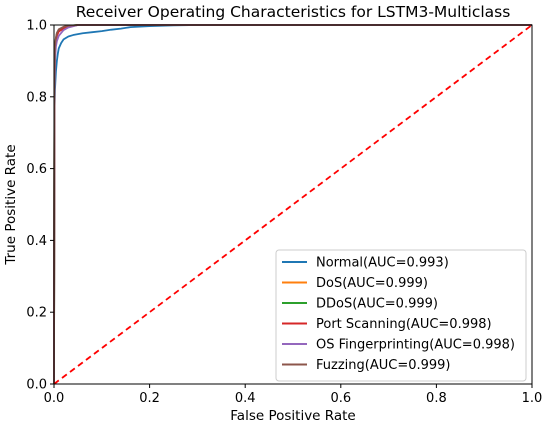 The image size is (550, 427). I want to click on y-tick-label: 0.8, so click(36, 97).